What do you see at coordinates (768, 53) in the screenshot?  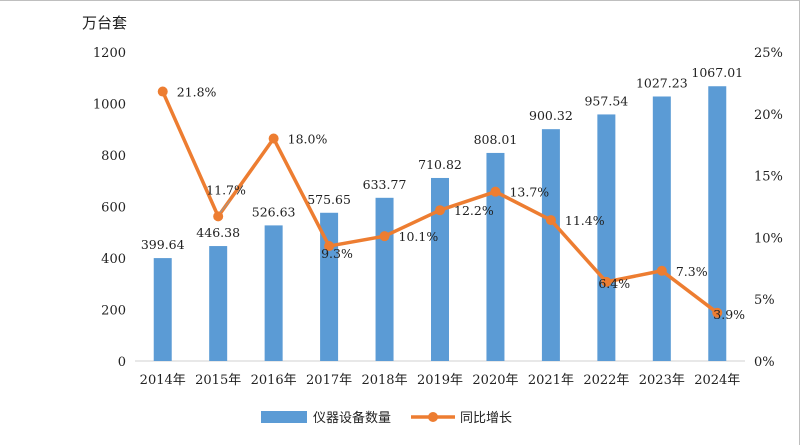 I see `right-axis-tick-label: 25%` at bounding box center [768, 53].